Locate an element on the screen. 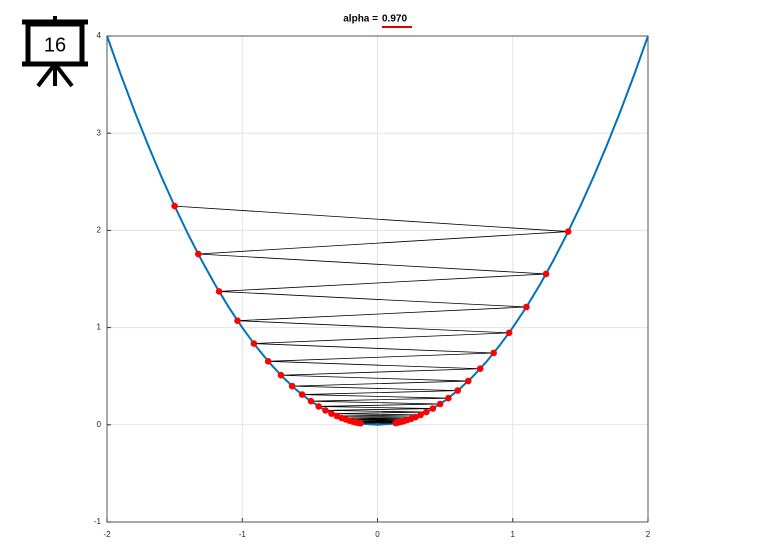 The image size is (759, 548). y-tick-label: 2 is located at coordinates (99, 230).